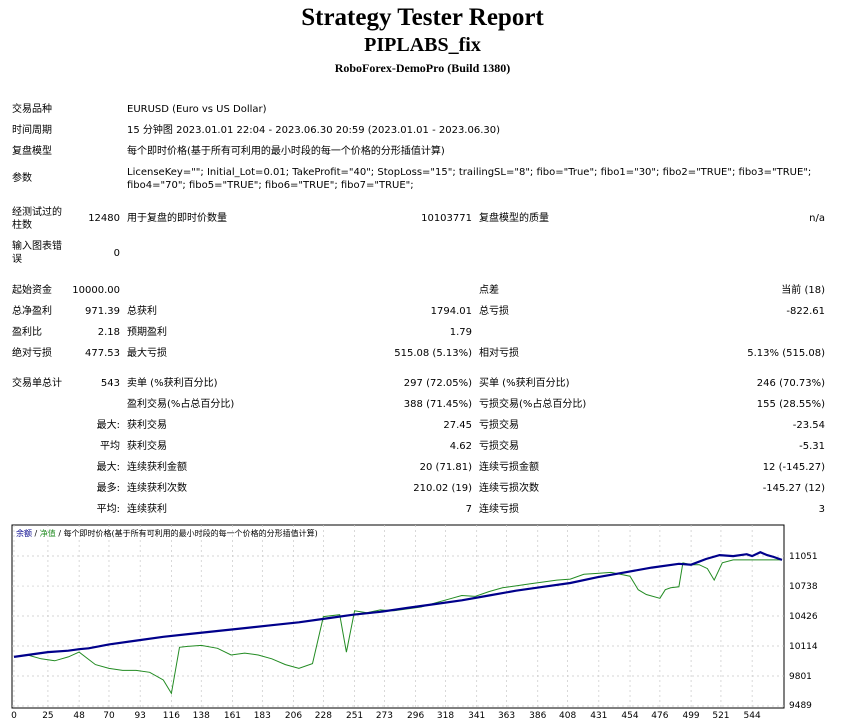  Describe the element at coordinates (659, 716) in the screenshot. I see `x-tick-label: 476` at that location.